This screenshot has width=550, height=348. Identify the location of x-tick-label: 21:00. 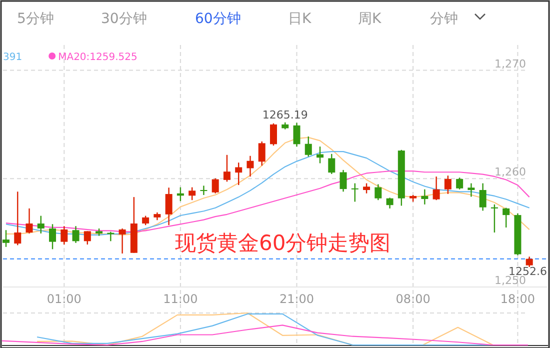
(296, 299).